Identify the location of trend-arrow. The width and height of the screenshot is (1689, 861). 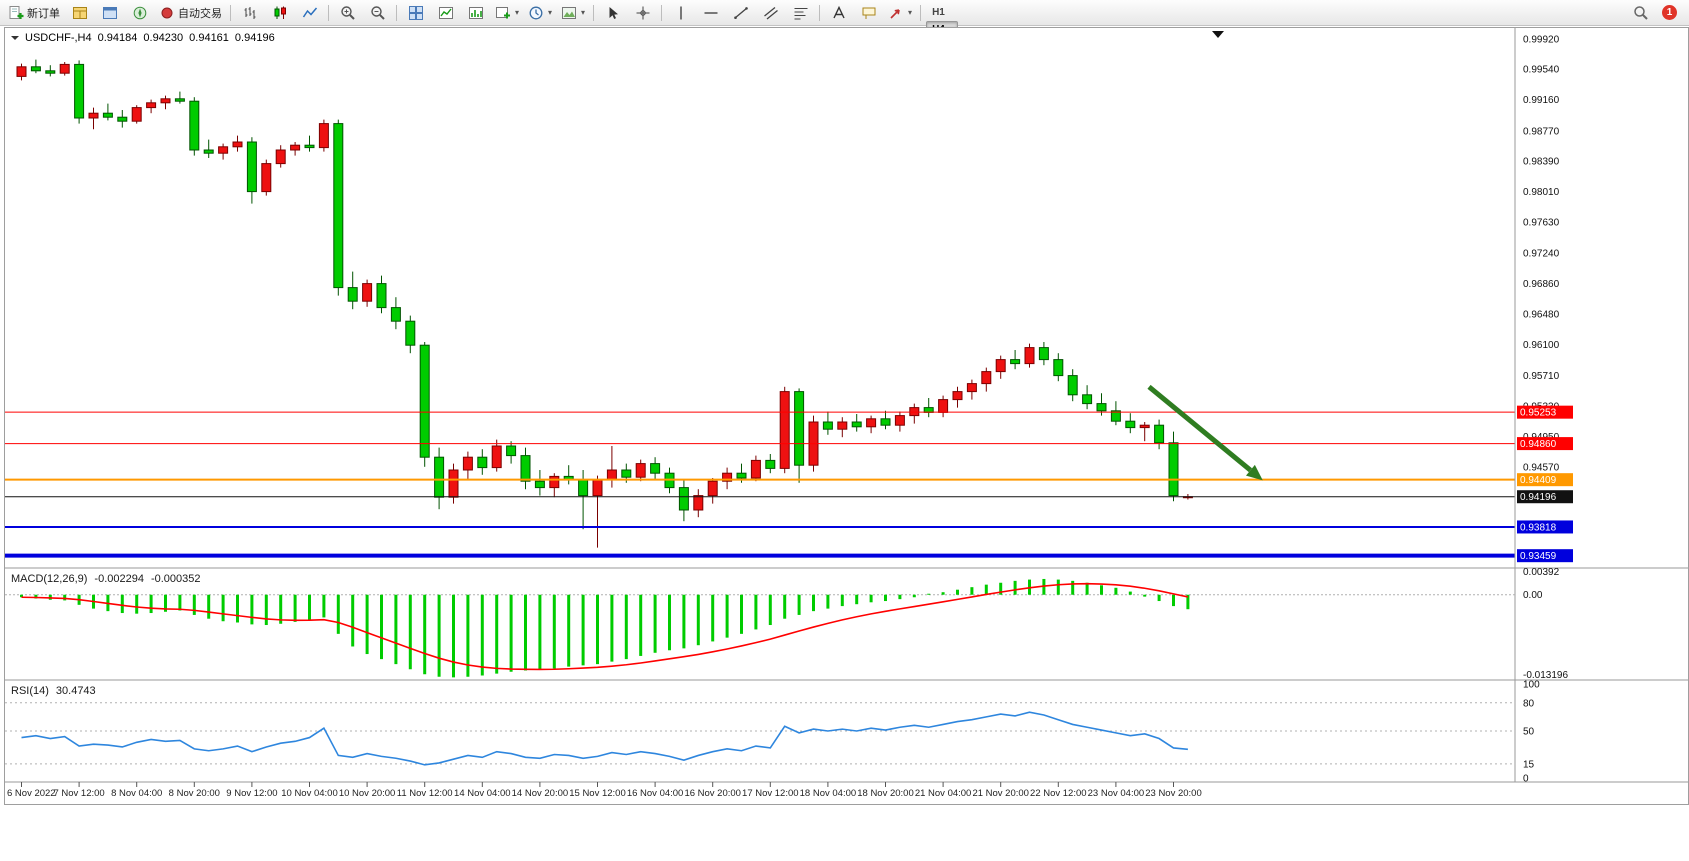
(1205, 432).